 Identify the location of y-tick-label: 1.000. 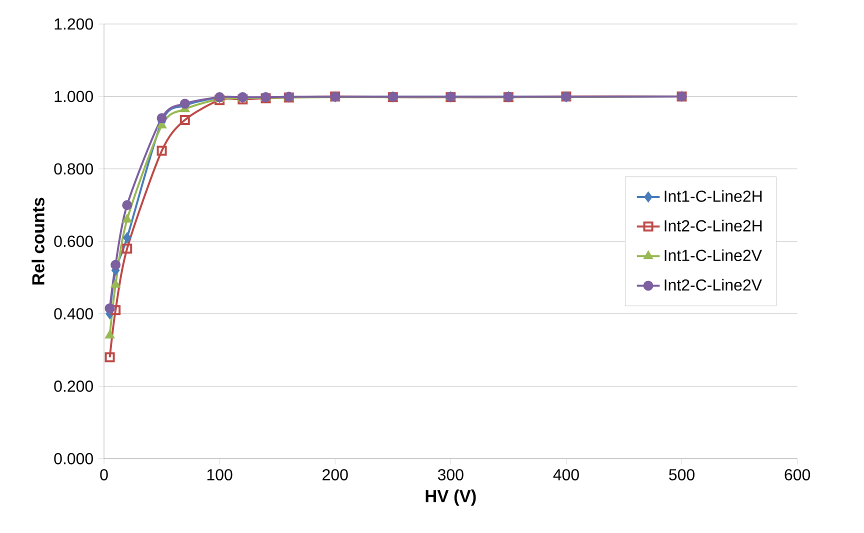
(73, 96).